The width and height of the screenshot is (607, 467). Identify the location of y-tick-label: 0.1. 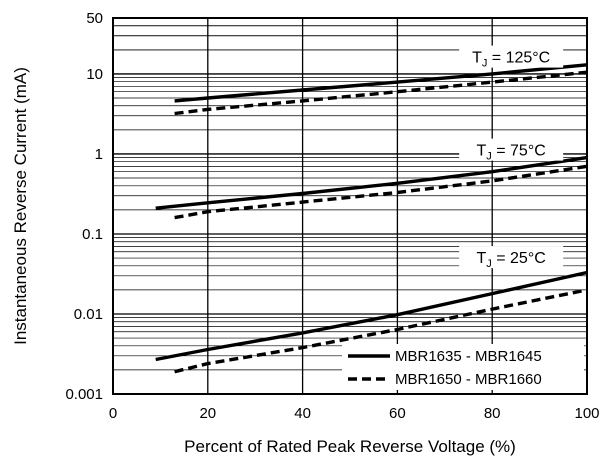
(92, 234).